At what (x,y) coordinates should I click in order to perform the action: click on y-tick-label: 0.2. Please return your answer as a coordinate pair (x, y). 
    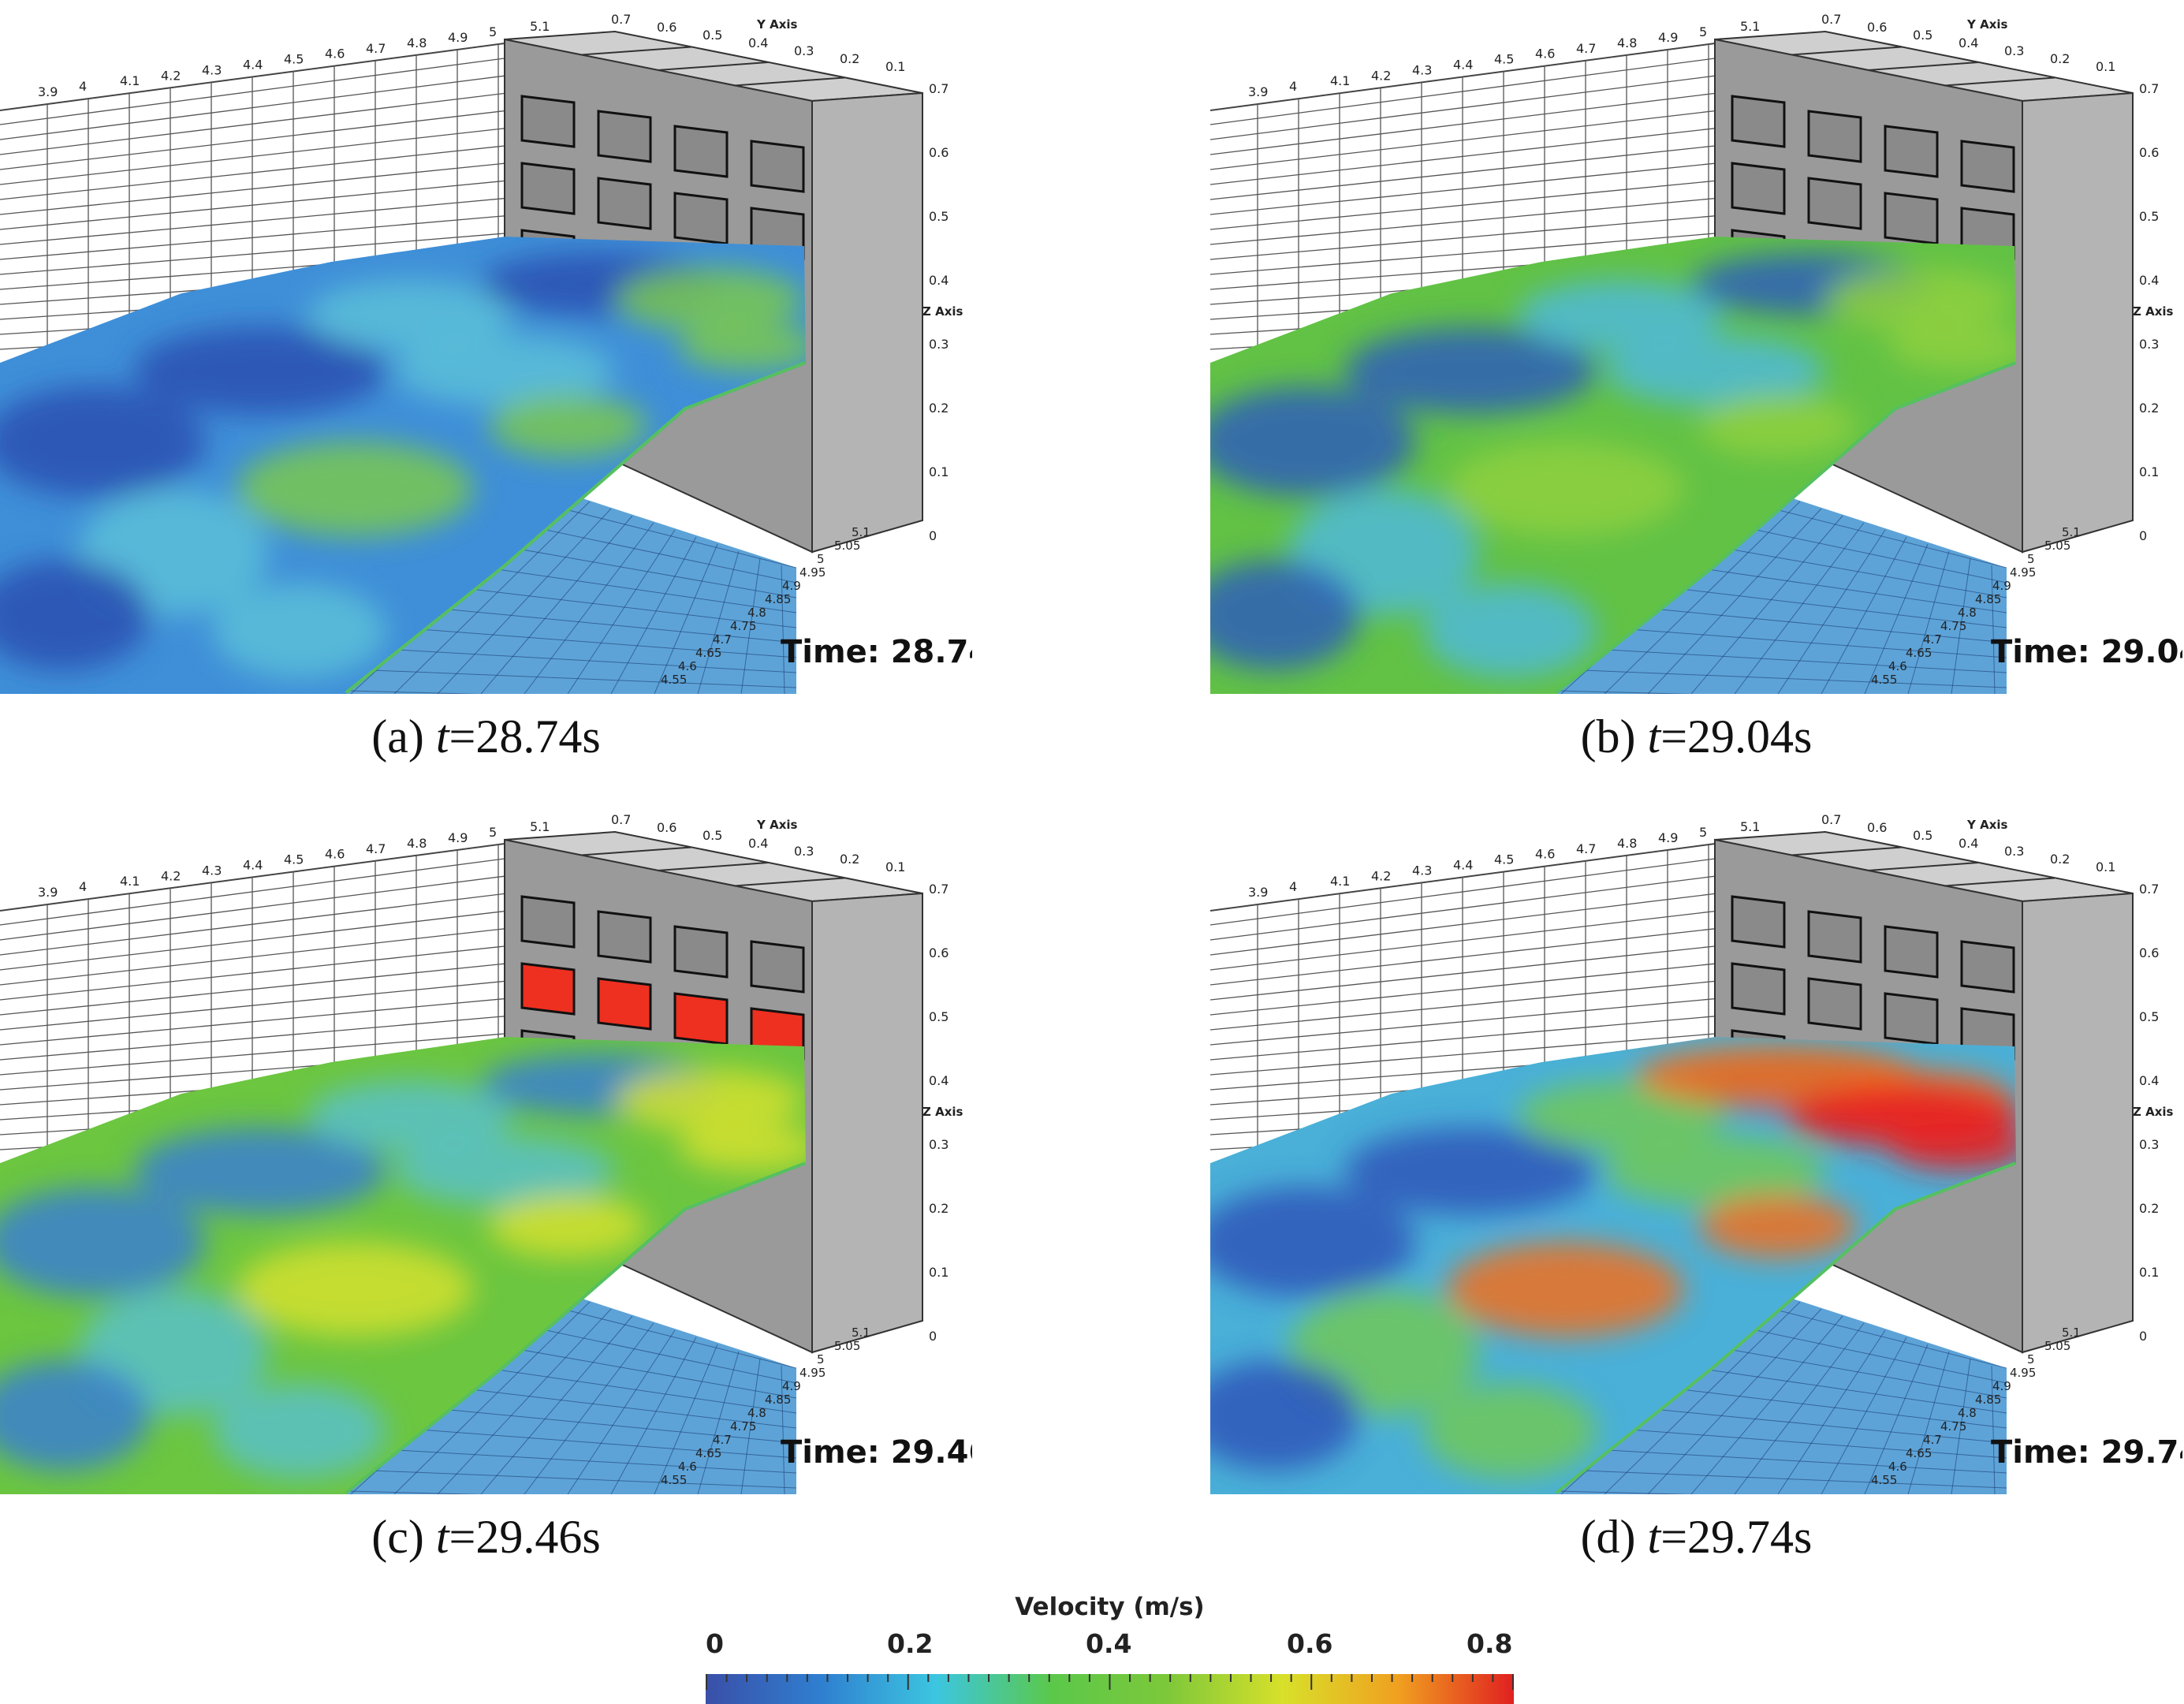
    Looking at the image, I should click on (2060, 859).